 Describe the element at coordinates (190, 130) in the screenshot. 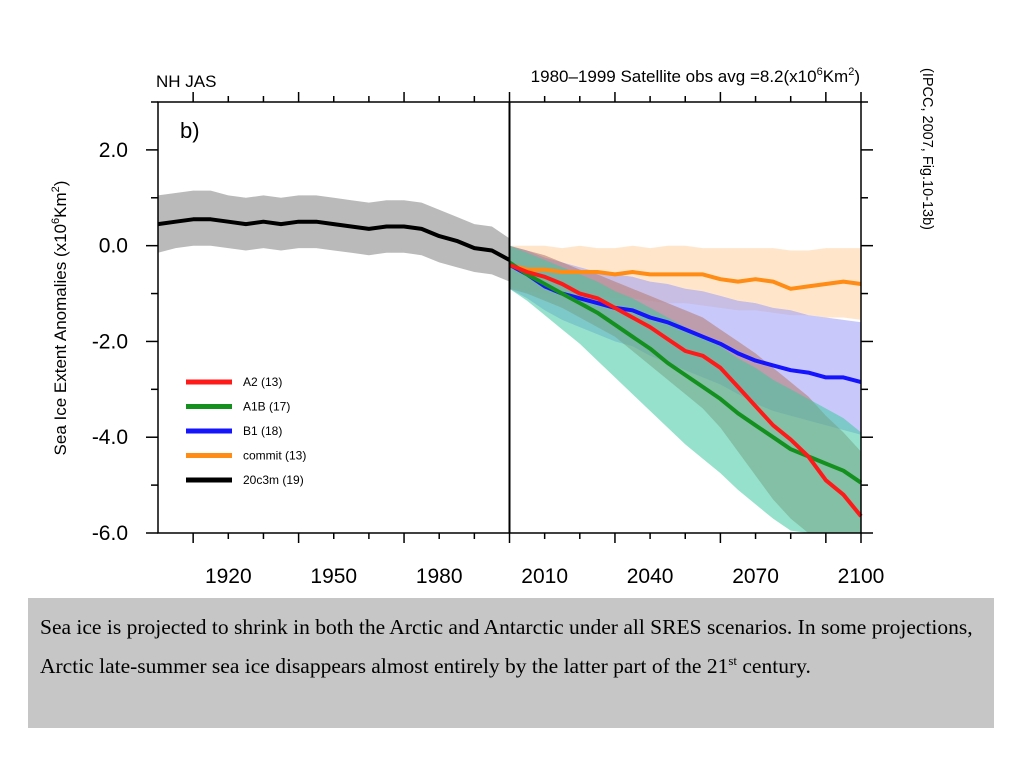

I see `panel-label: b)` at that location.